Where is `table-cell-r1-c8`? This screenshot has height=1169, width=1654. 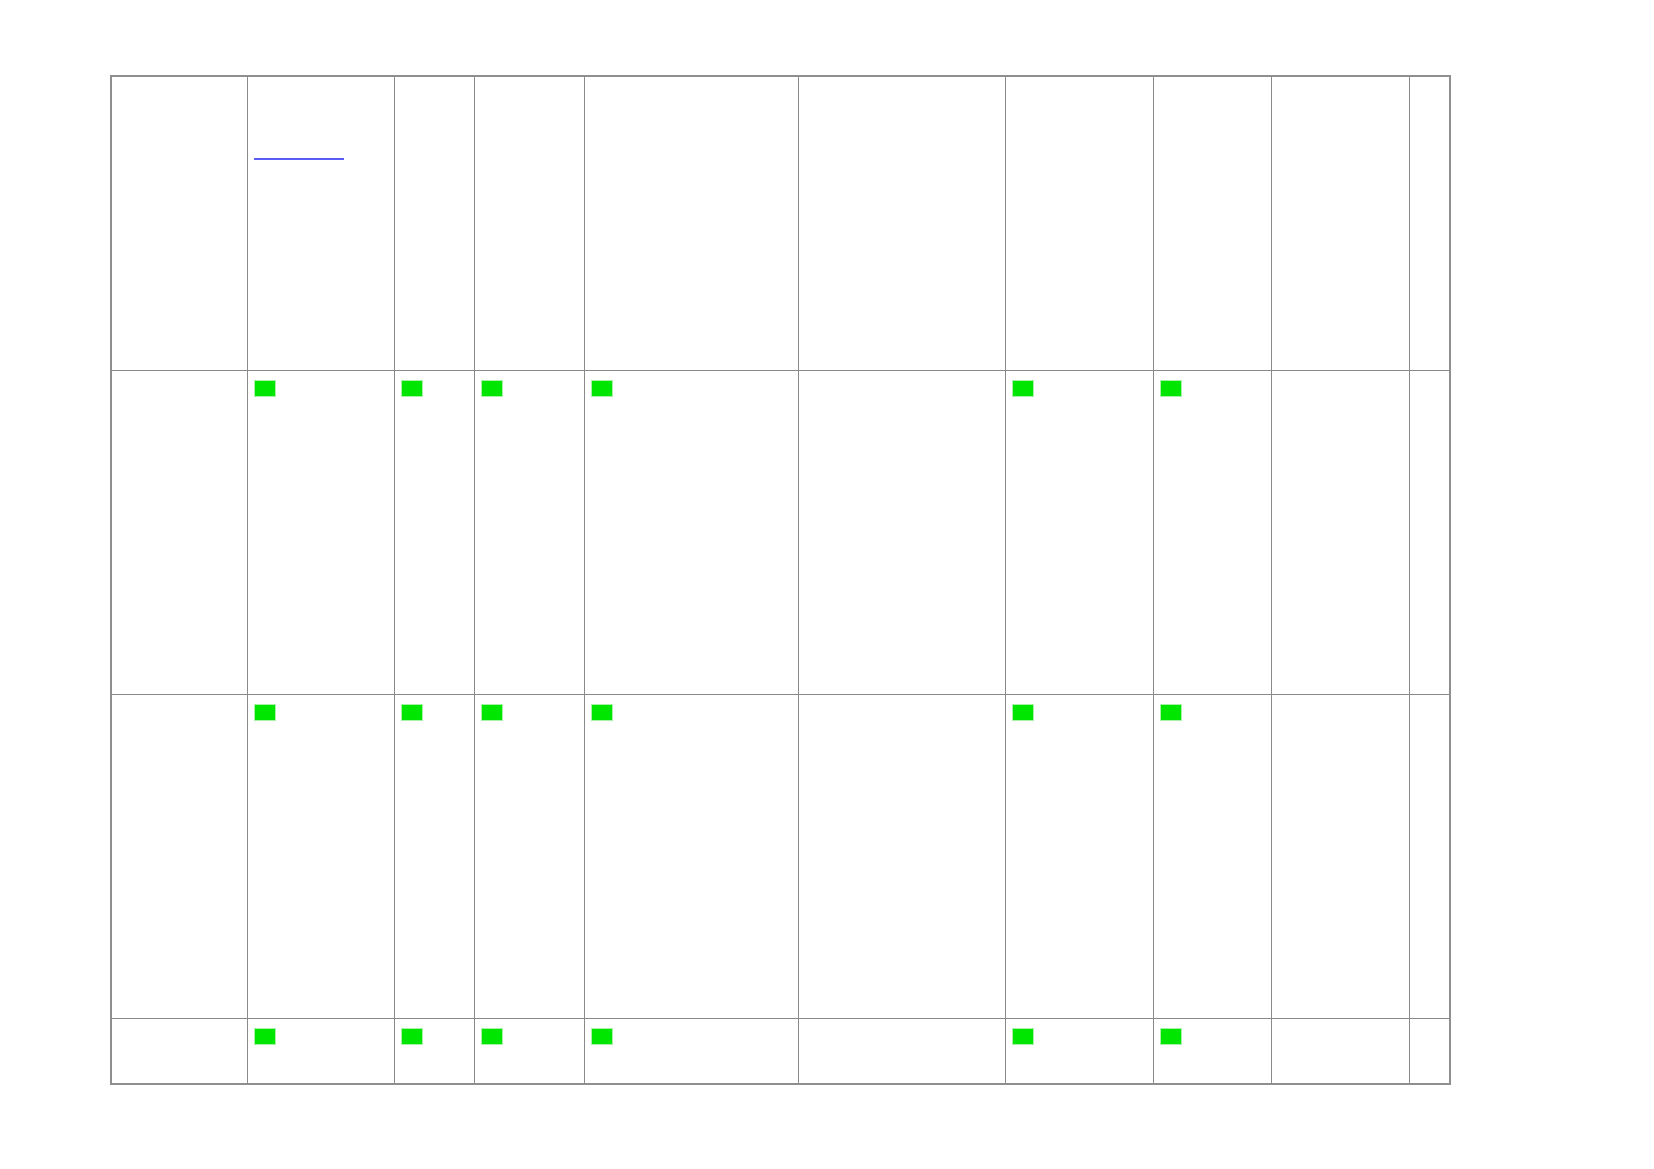
table-cell-r1-c8 is located at coordinates (1212, 223).